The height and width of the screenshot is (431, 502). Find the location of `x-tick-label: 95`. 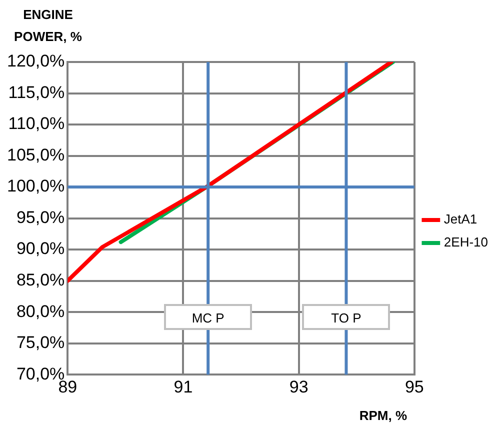

x-tick-label: 95 is located at coordinates (414, 386).